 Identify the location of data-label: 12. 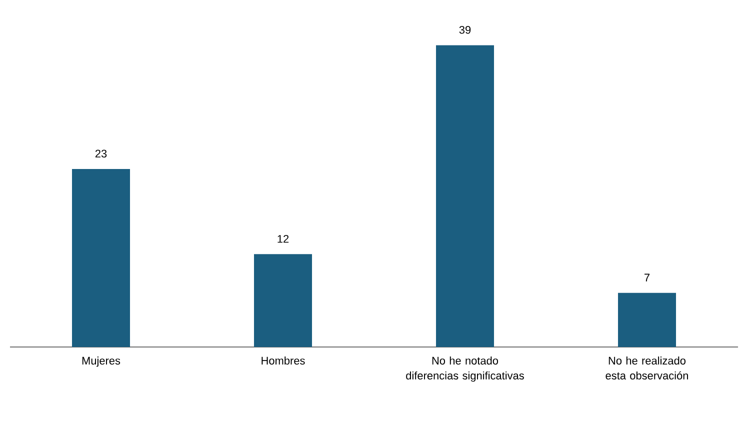
(283, 238).